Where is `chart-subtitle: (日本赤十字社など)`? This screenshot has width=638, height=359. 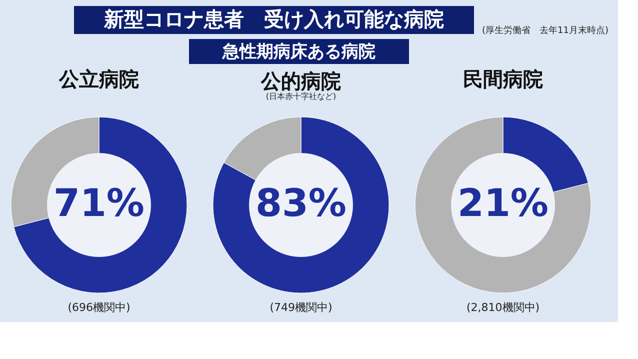 chart-subtitle: (日本赤十字社など) is located at coordinates (301, 96).